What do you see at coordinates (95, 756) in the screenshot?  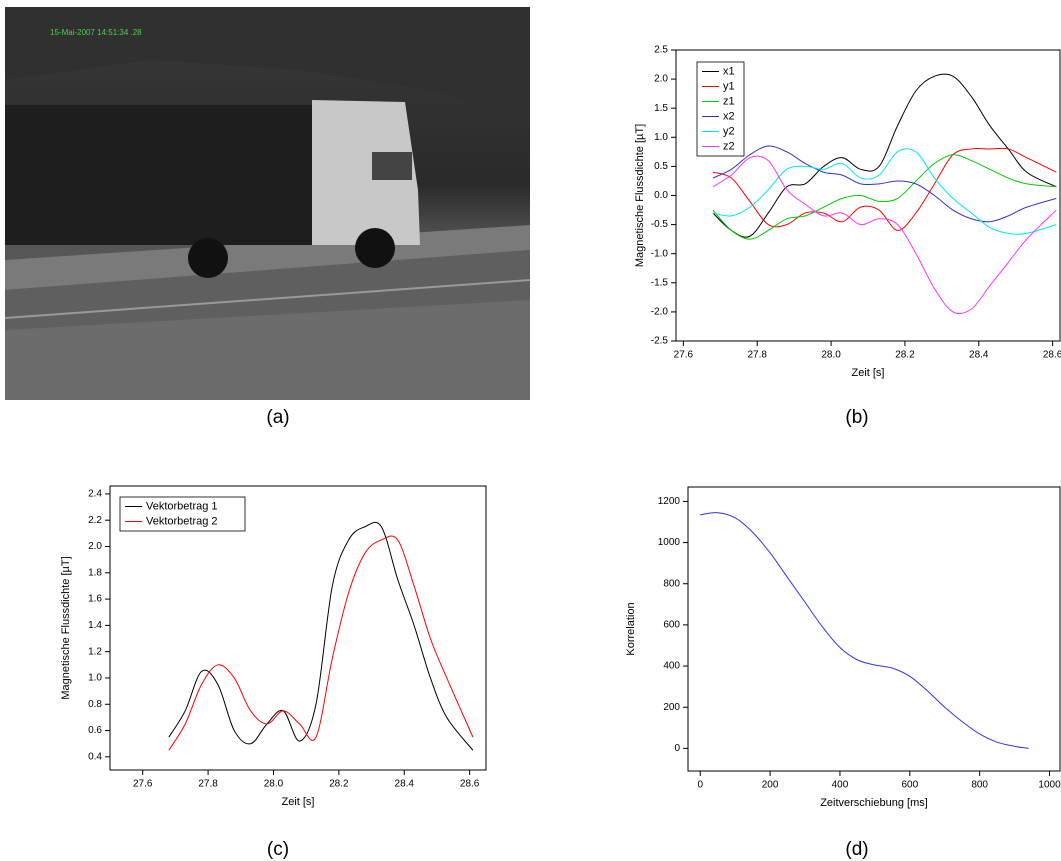 I see `y-tick-label: 0.4` at bounding box center [95, 756].